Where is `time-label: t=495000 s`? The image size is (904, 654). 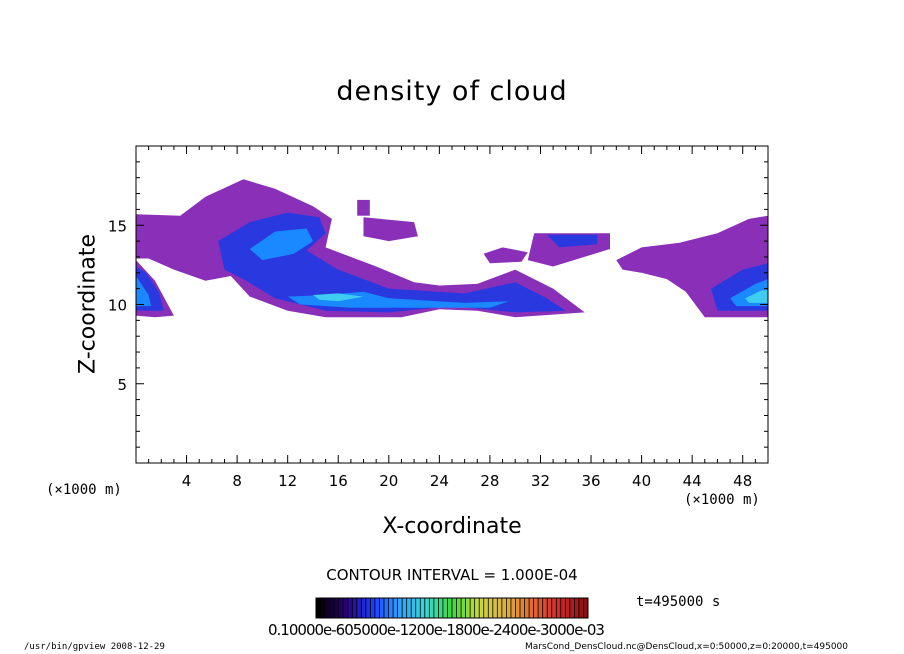 time-label: t=495000 s is located at coordinates (678, 602).